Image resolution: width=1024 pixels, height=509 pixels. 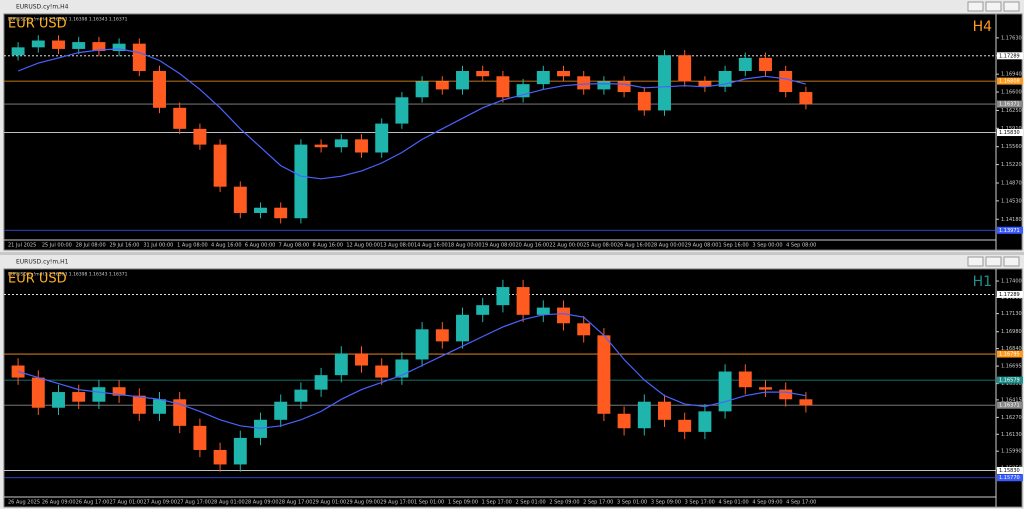 What do you see at coordinates (666, 503) in the screenshot?
I see `x-tick-label: 3 Sep 09:00` at bounding box center [666, 503].